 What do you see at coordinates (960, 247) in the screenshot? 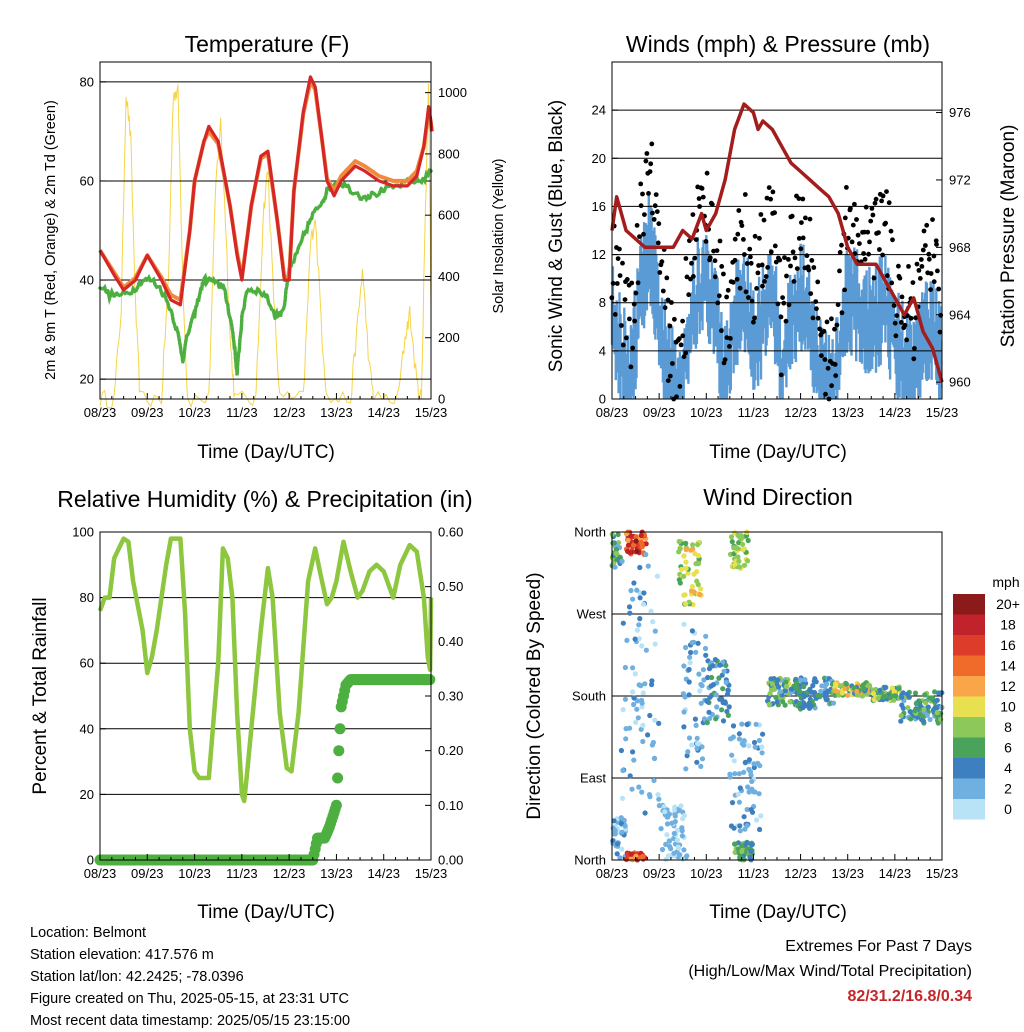
I see `wind-y2tick-label: 968` at bounding box center [960, 247].